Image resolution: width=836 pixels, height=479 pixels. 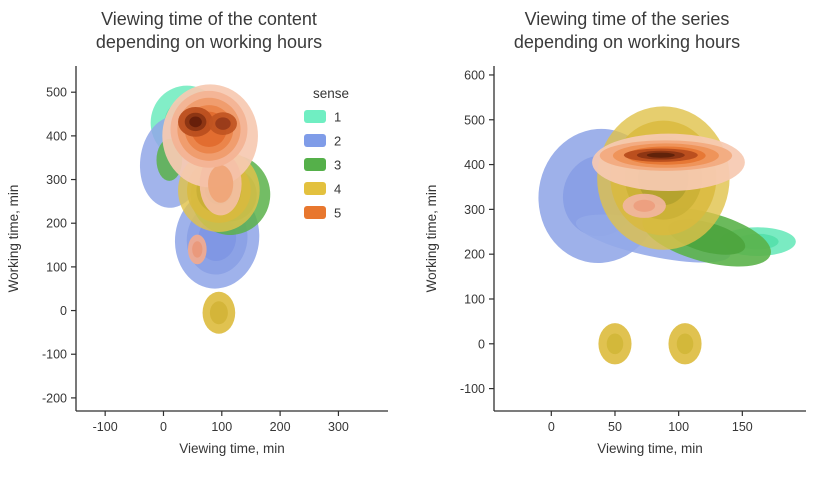 I want to click on legend-label: 2, so click(x=337, y=141).